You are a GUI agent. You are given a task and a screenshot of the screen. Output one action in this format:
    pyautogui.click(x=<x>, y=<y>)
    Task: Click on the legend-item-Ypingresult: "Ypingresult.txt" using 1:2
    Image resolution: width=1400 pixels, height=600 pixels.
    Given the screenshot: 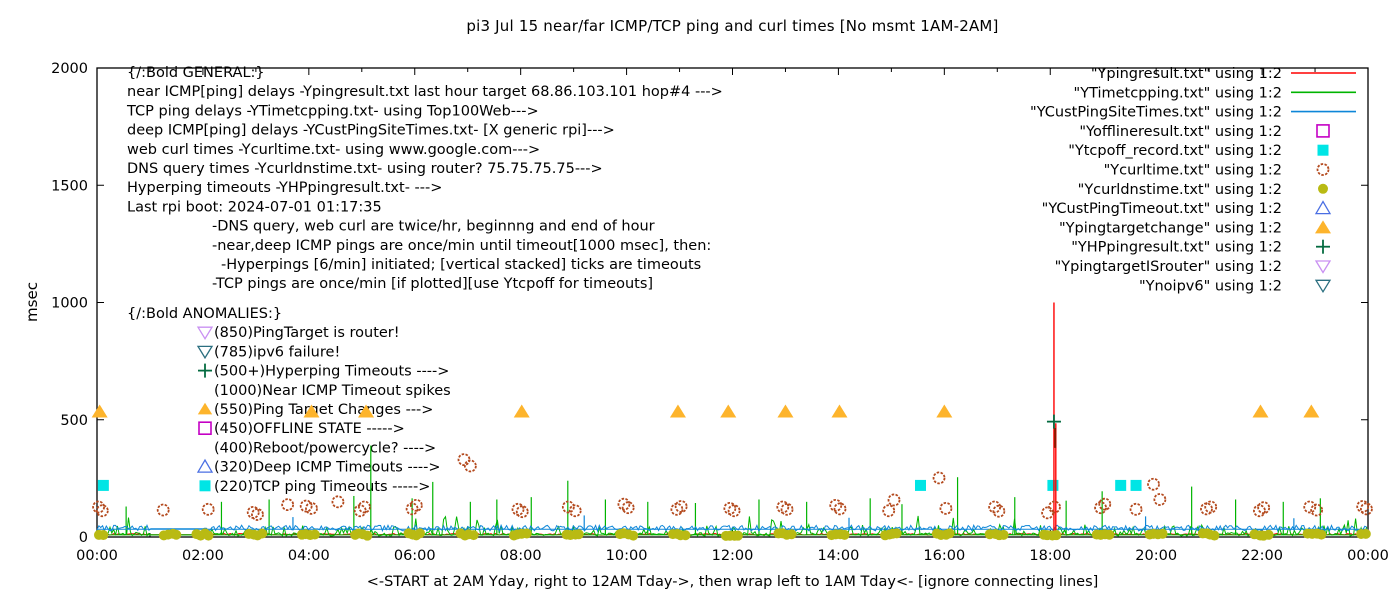 What is the action you would take?
    pyautogui.click(x=1223, y=74)
    